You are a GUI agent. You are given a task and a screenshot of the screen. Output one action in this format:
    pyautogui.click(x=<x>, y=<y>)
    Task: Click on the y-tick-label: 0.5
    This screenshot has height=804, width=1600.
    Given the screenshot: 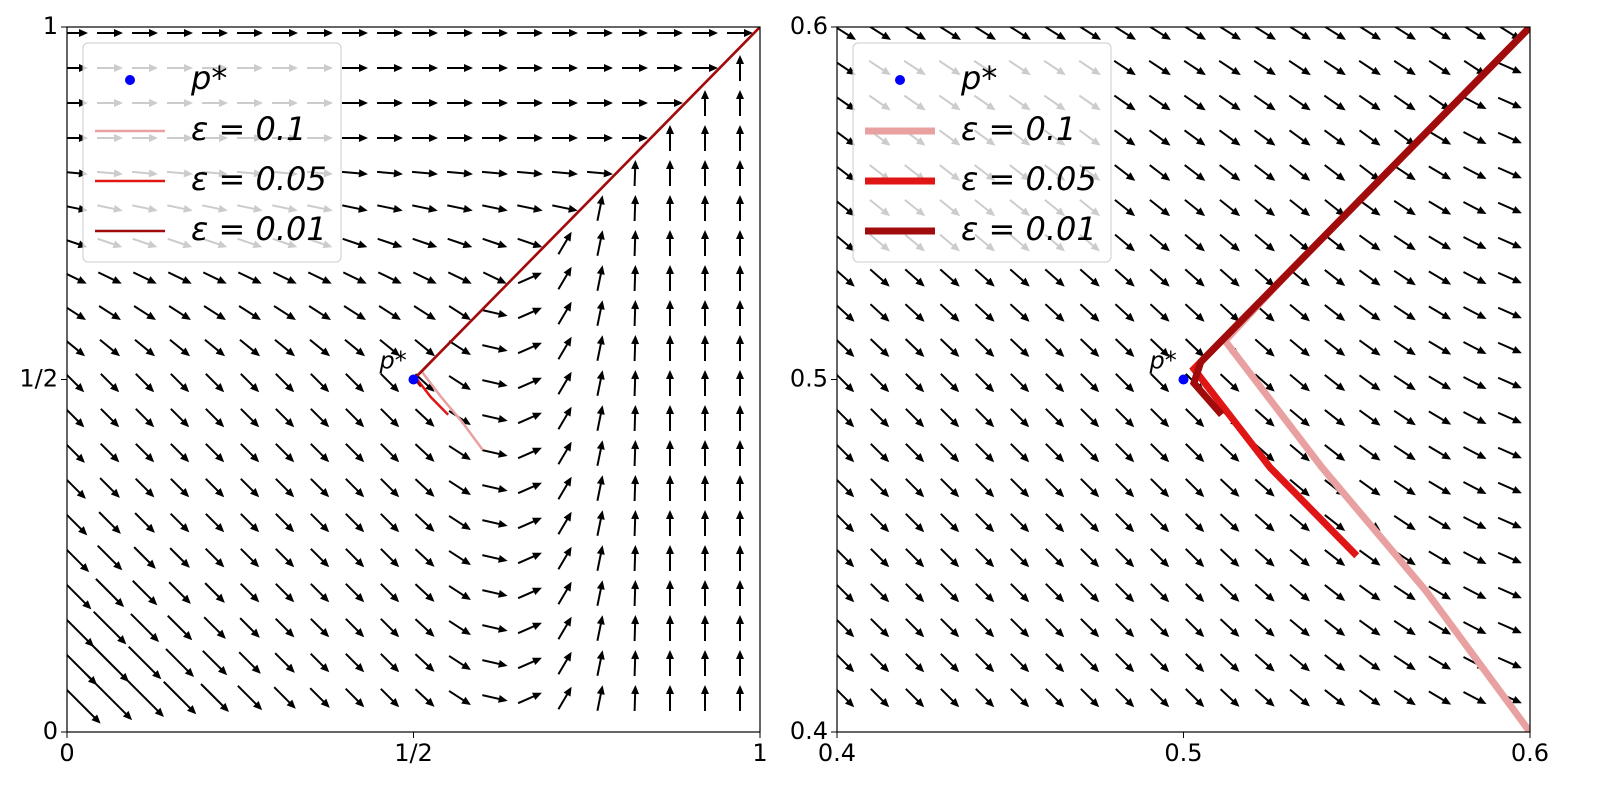 What is the action you would take?
    pyautogui.click(x=809, y=379)
    